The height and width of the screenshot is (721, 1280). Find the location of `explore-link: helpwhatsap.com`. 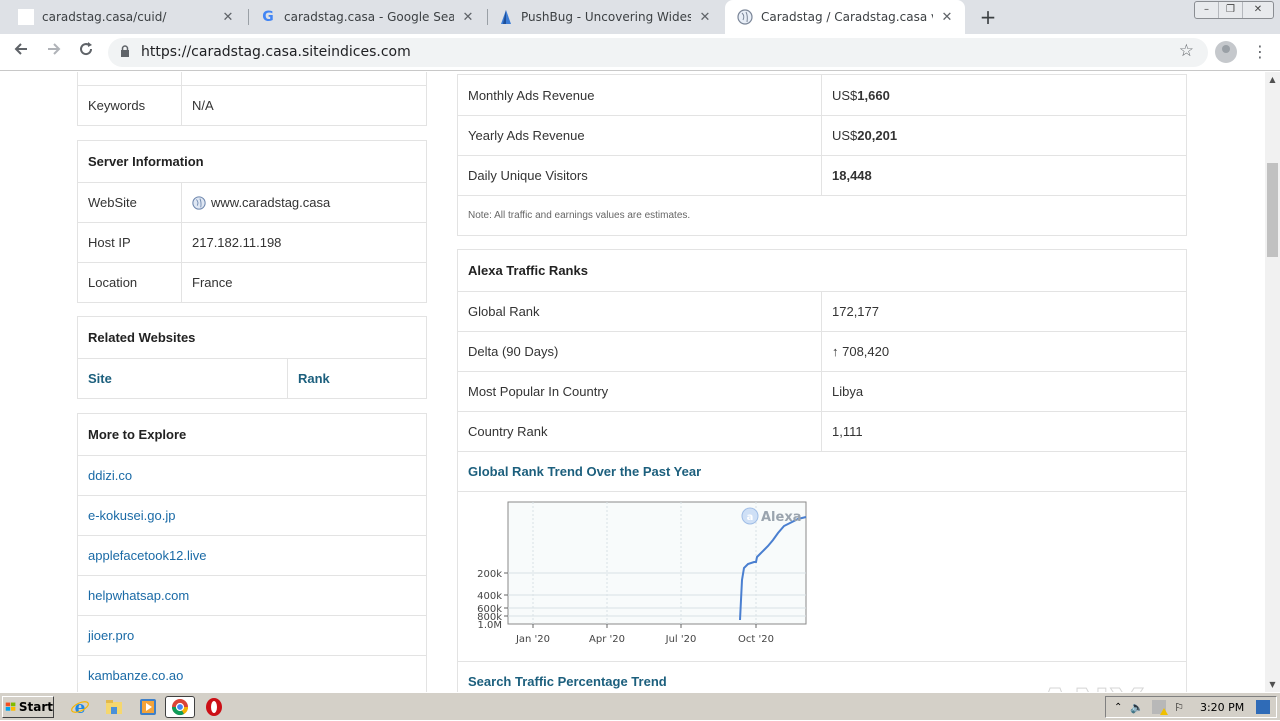

explore-link: helpwhatsap.com is located at coordinates (139, 595).